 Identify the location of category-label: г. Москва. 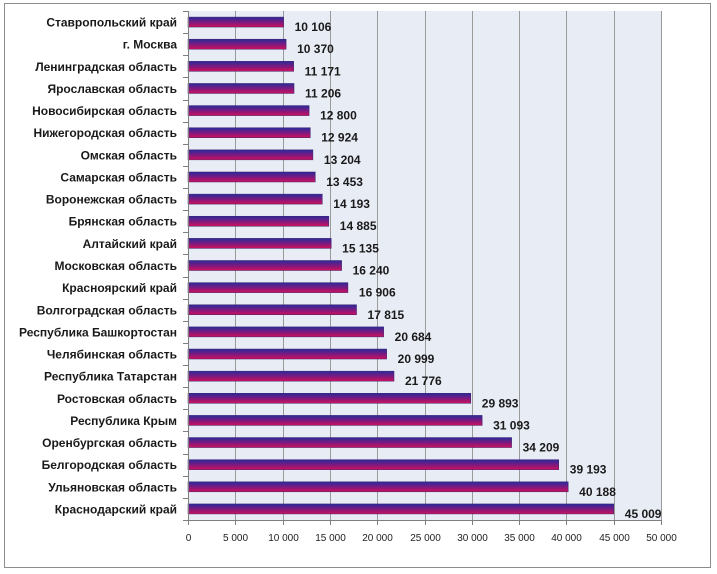
(150, 45).